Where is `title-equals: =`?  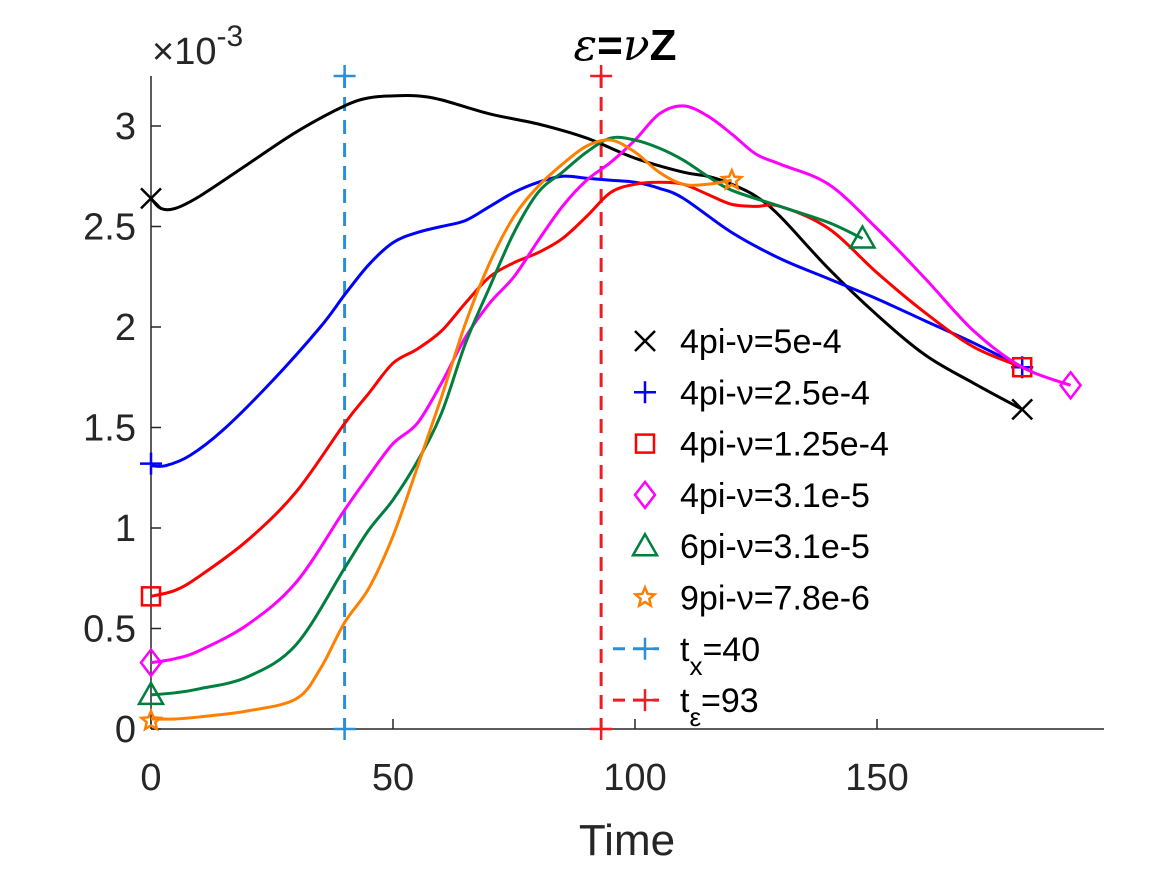 title-equals: = is located at coordinates (610, 45).